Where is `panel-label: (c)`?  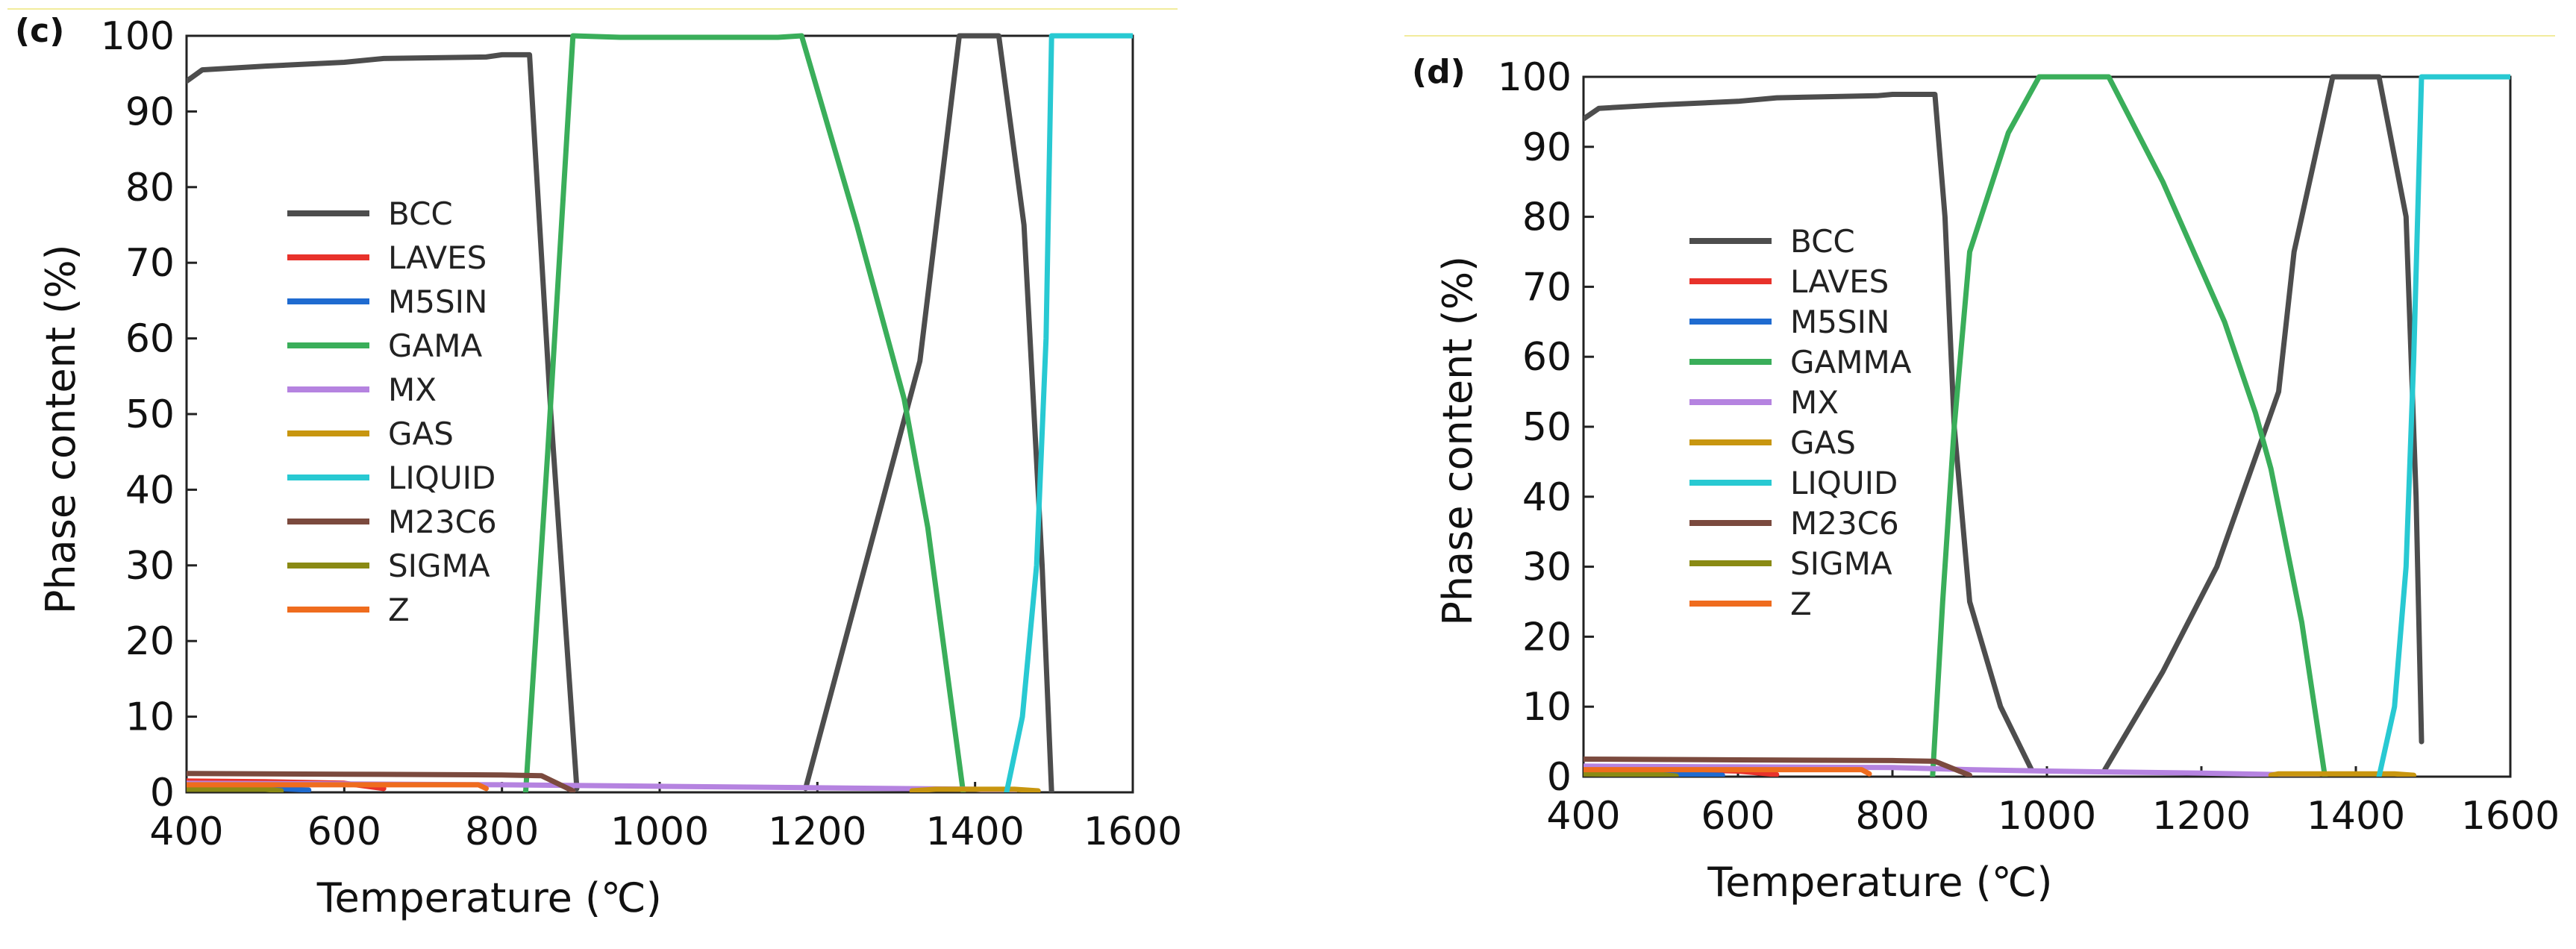 panel-label: (c) is located at coordinates (39, 31).